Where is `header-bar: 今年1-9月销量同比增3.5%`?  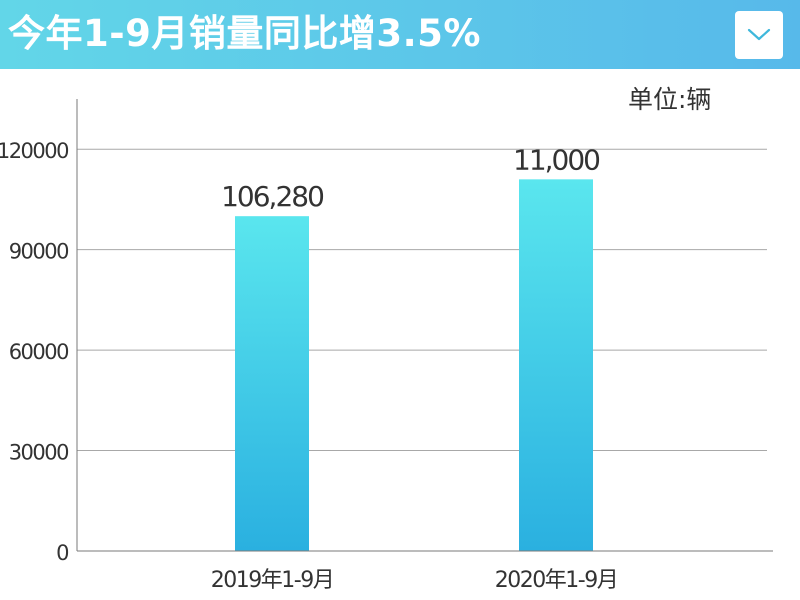 header-bar: 今年1-9月销量同比增3.5% is located at coordinates (400, 34).